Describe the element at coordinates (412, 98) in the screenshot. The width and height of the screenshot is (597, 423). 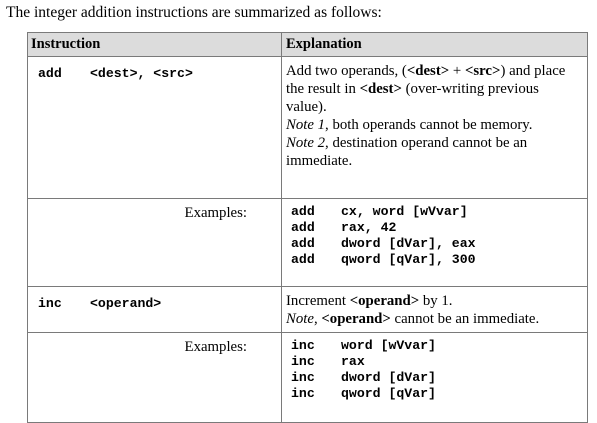
I see `explanation-text: (over-writing previous value).` at that location.